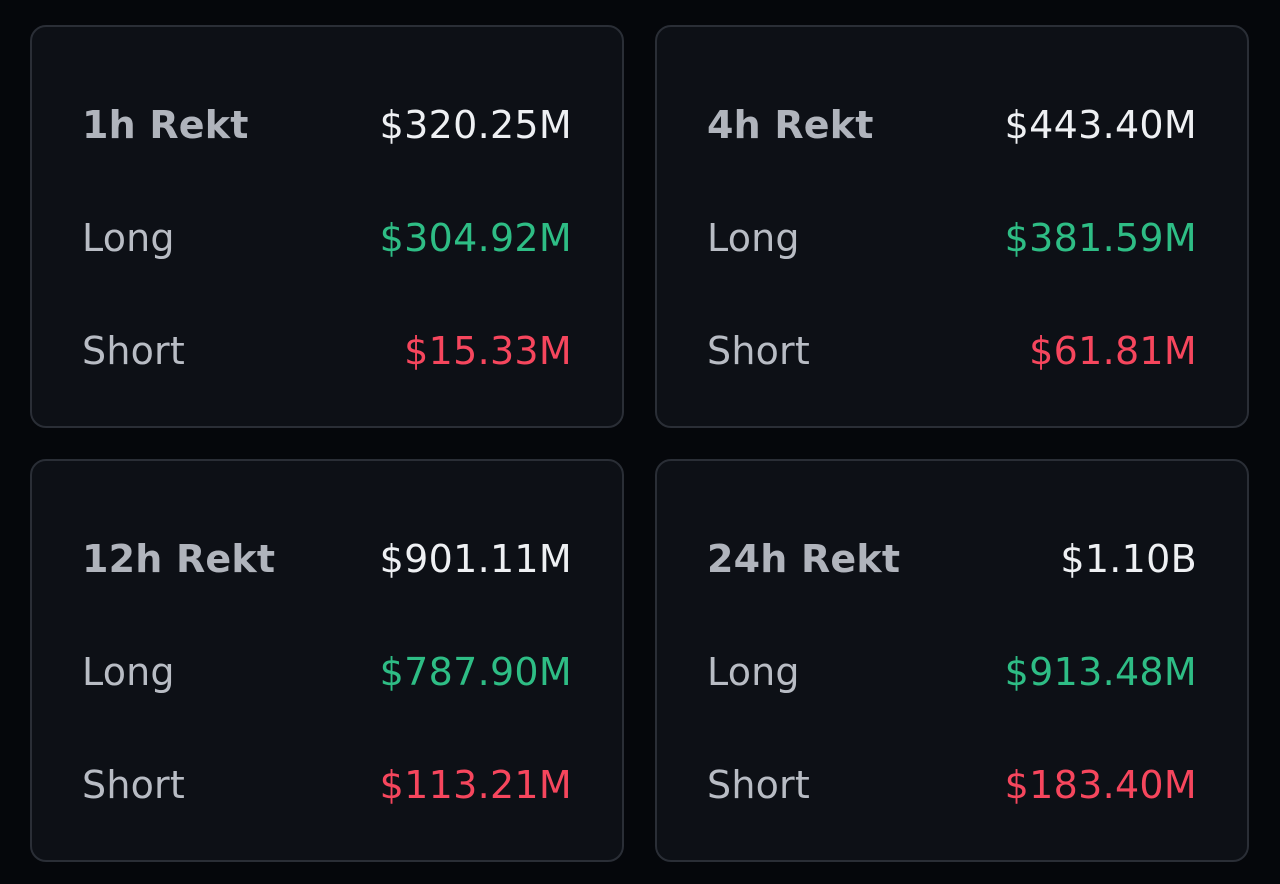 The image size is (1280, 884). What do you see at coordinates (1100, 672) in the screenshot?
I see `long-value: $913.48M` at bounding box center [1100, 672].